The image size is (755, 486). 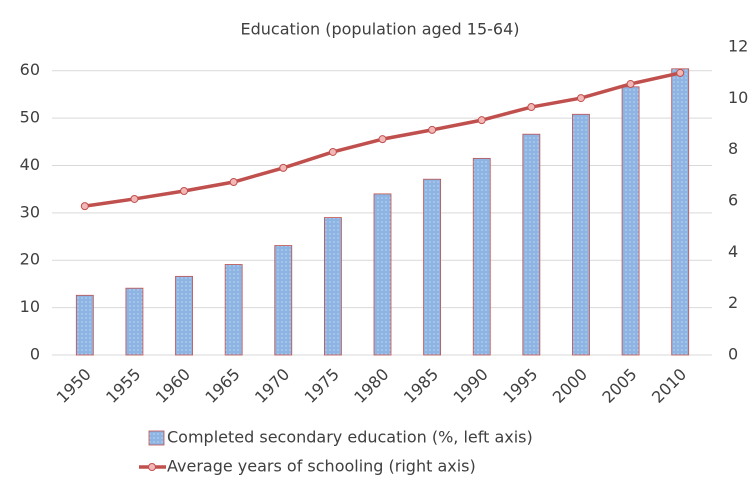 What do you see at coordinates (471, 386) in the screenshot?
I see `x-tick-label: 1990` at bounding box center [471, 386].